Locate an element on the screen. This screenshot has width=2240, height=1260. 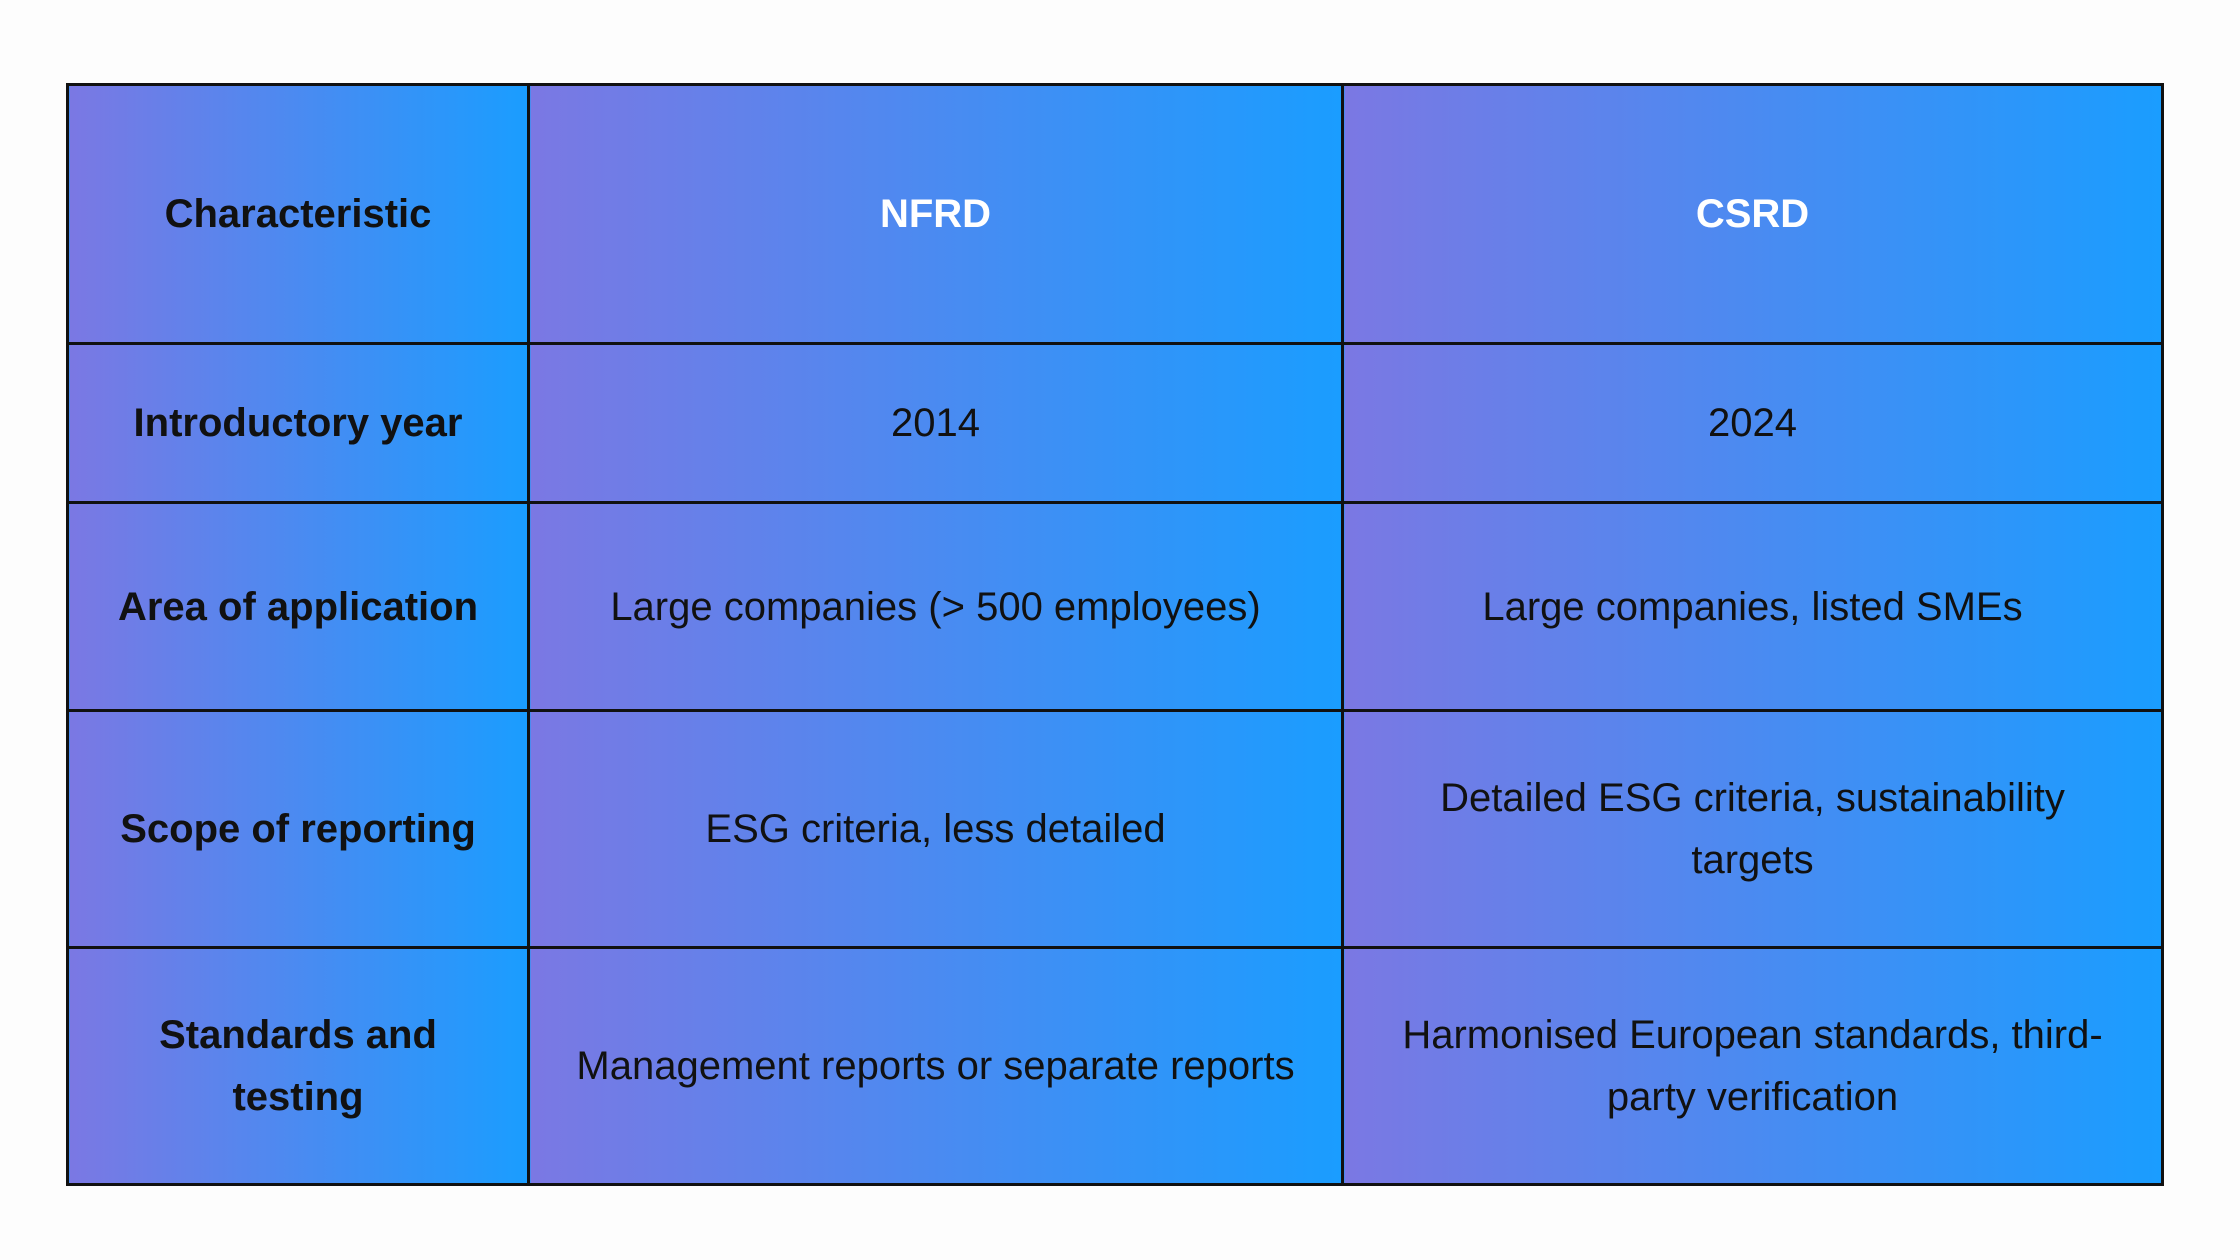
header-cell: Characteristic is located at coordinates (298, 214).